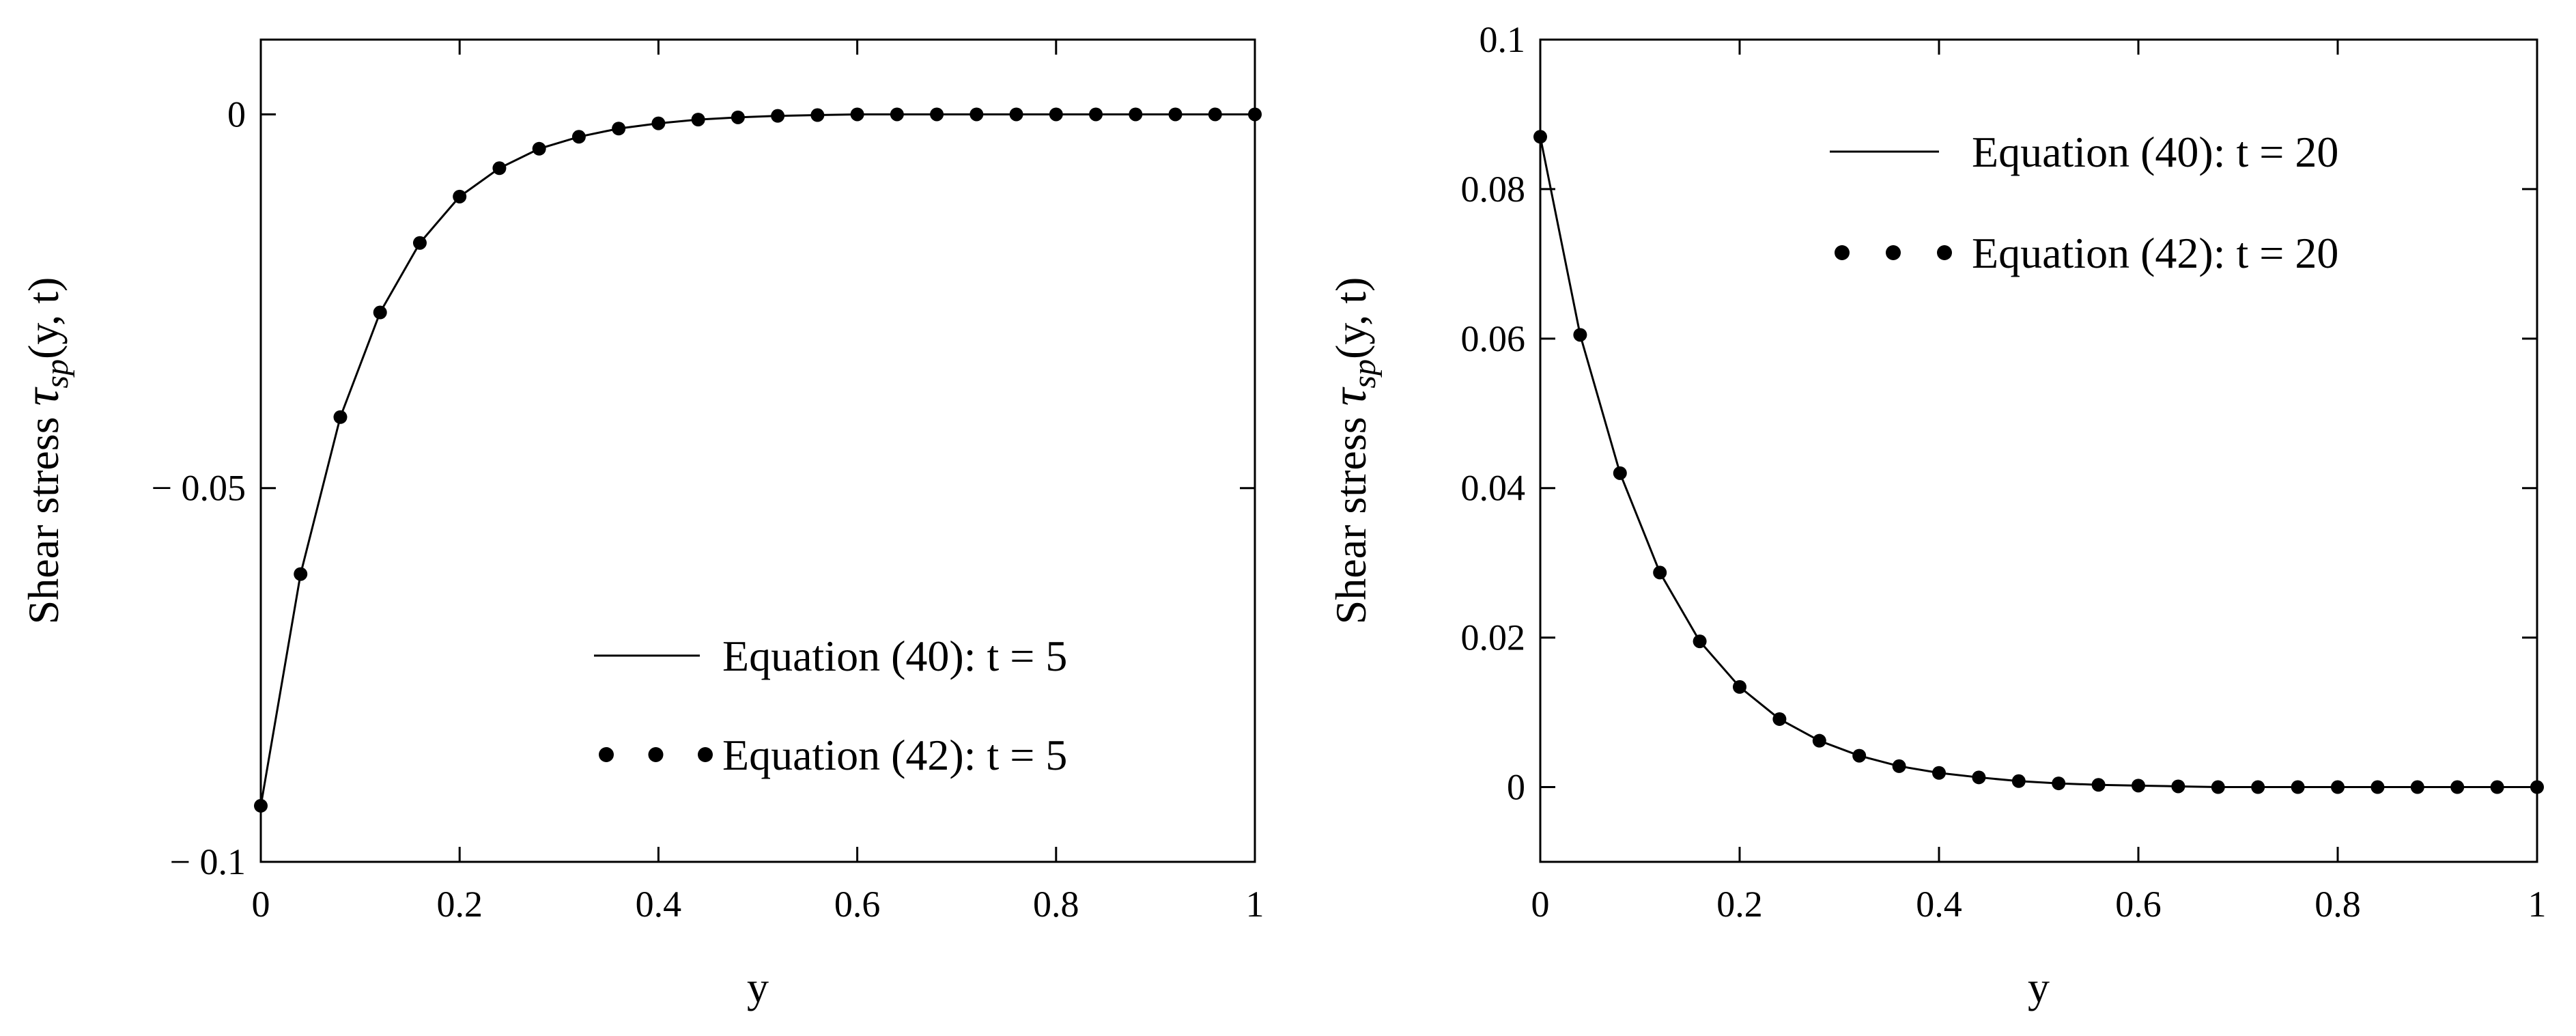  What do you see at coordinates (1494, 338) in the screenshot?
I see `y-tick-label: 0.06` at bounding box center [1494, 338].